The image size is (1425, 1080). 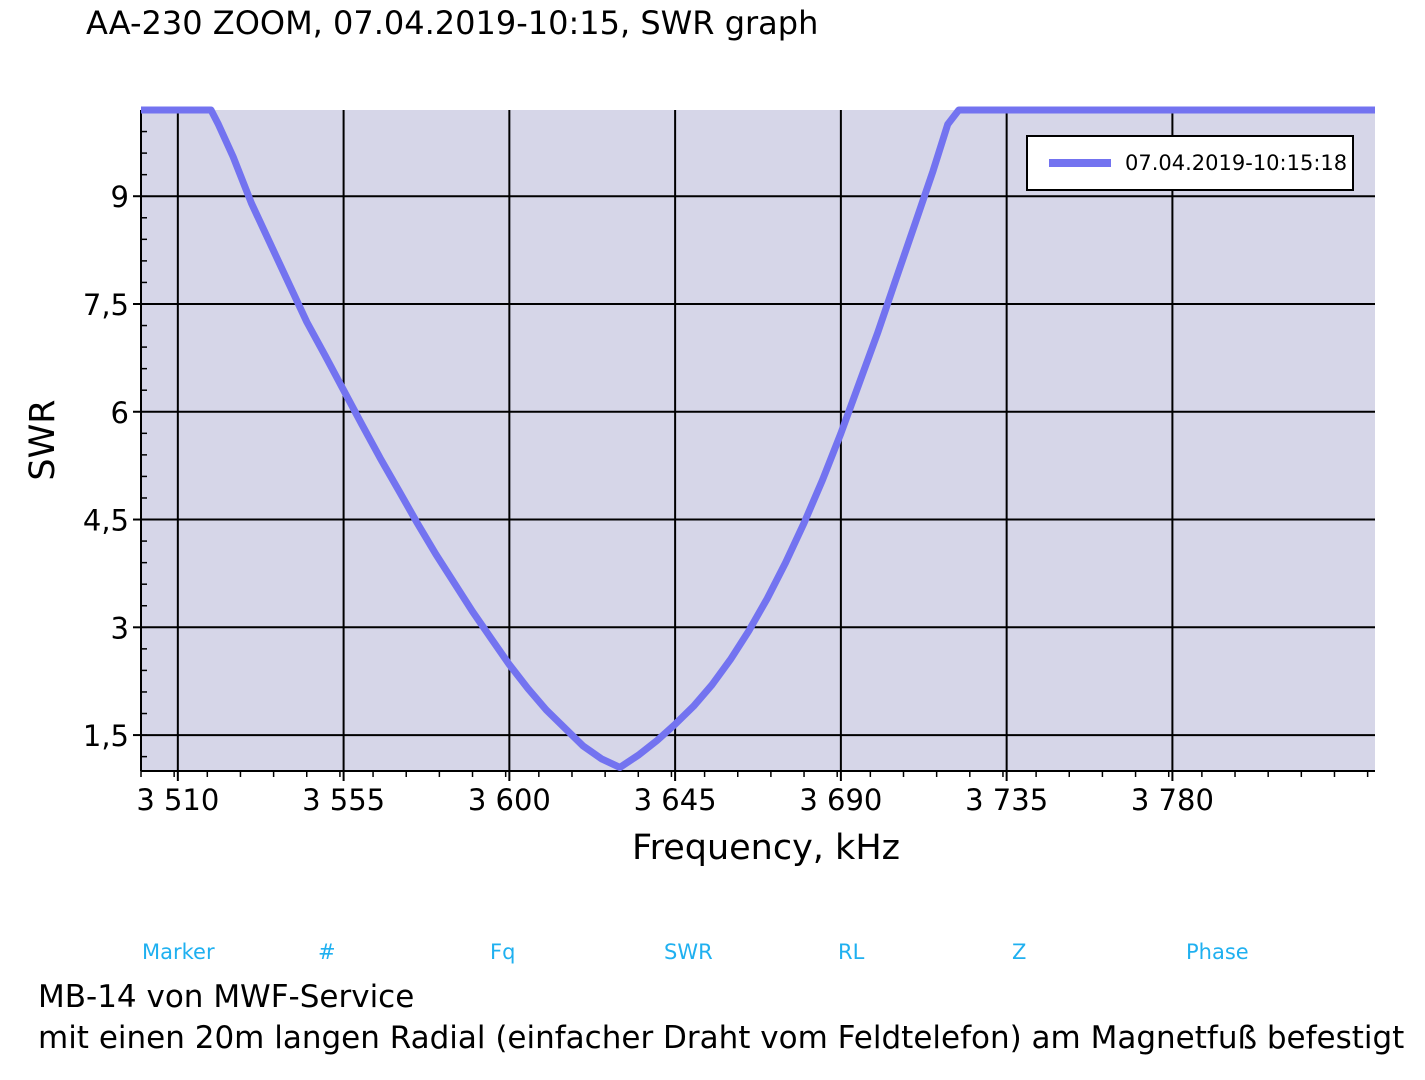 What do you see at coordinates (509, 800) in the screenshot?
I see `x-tick-label: 3 600` at bounding box center [509, 800].